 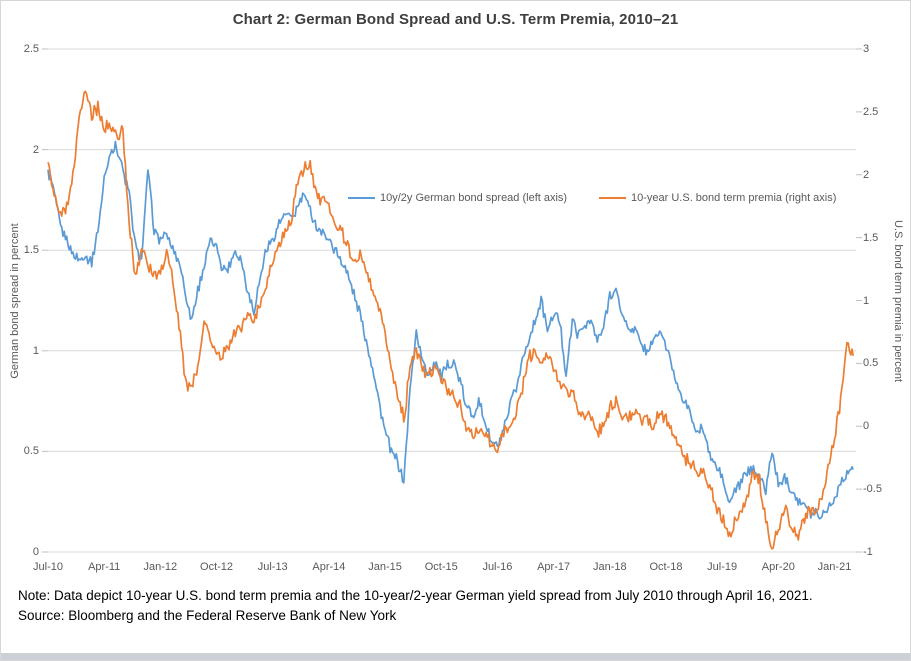 I want to click on y-tick-label-right: 1, so click(x=866, y=300).